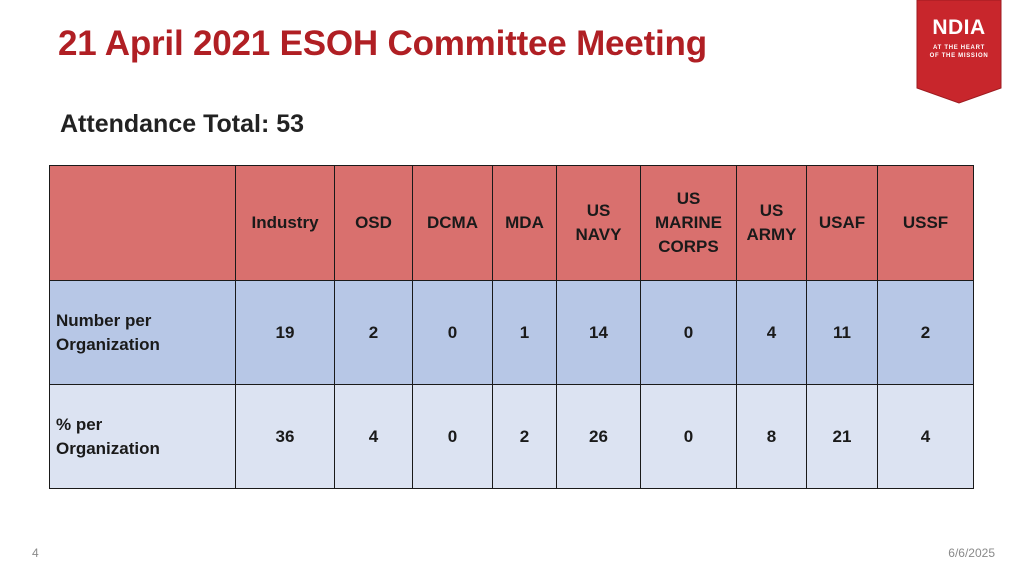 Image resolution: width=1024 pixels, height=576 pixels. Describe the element at coordinates (971, 553) in the screenshot. I see `slide-date: 6/6/2025` at that location.